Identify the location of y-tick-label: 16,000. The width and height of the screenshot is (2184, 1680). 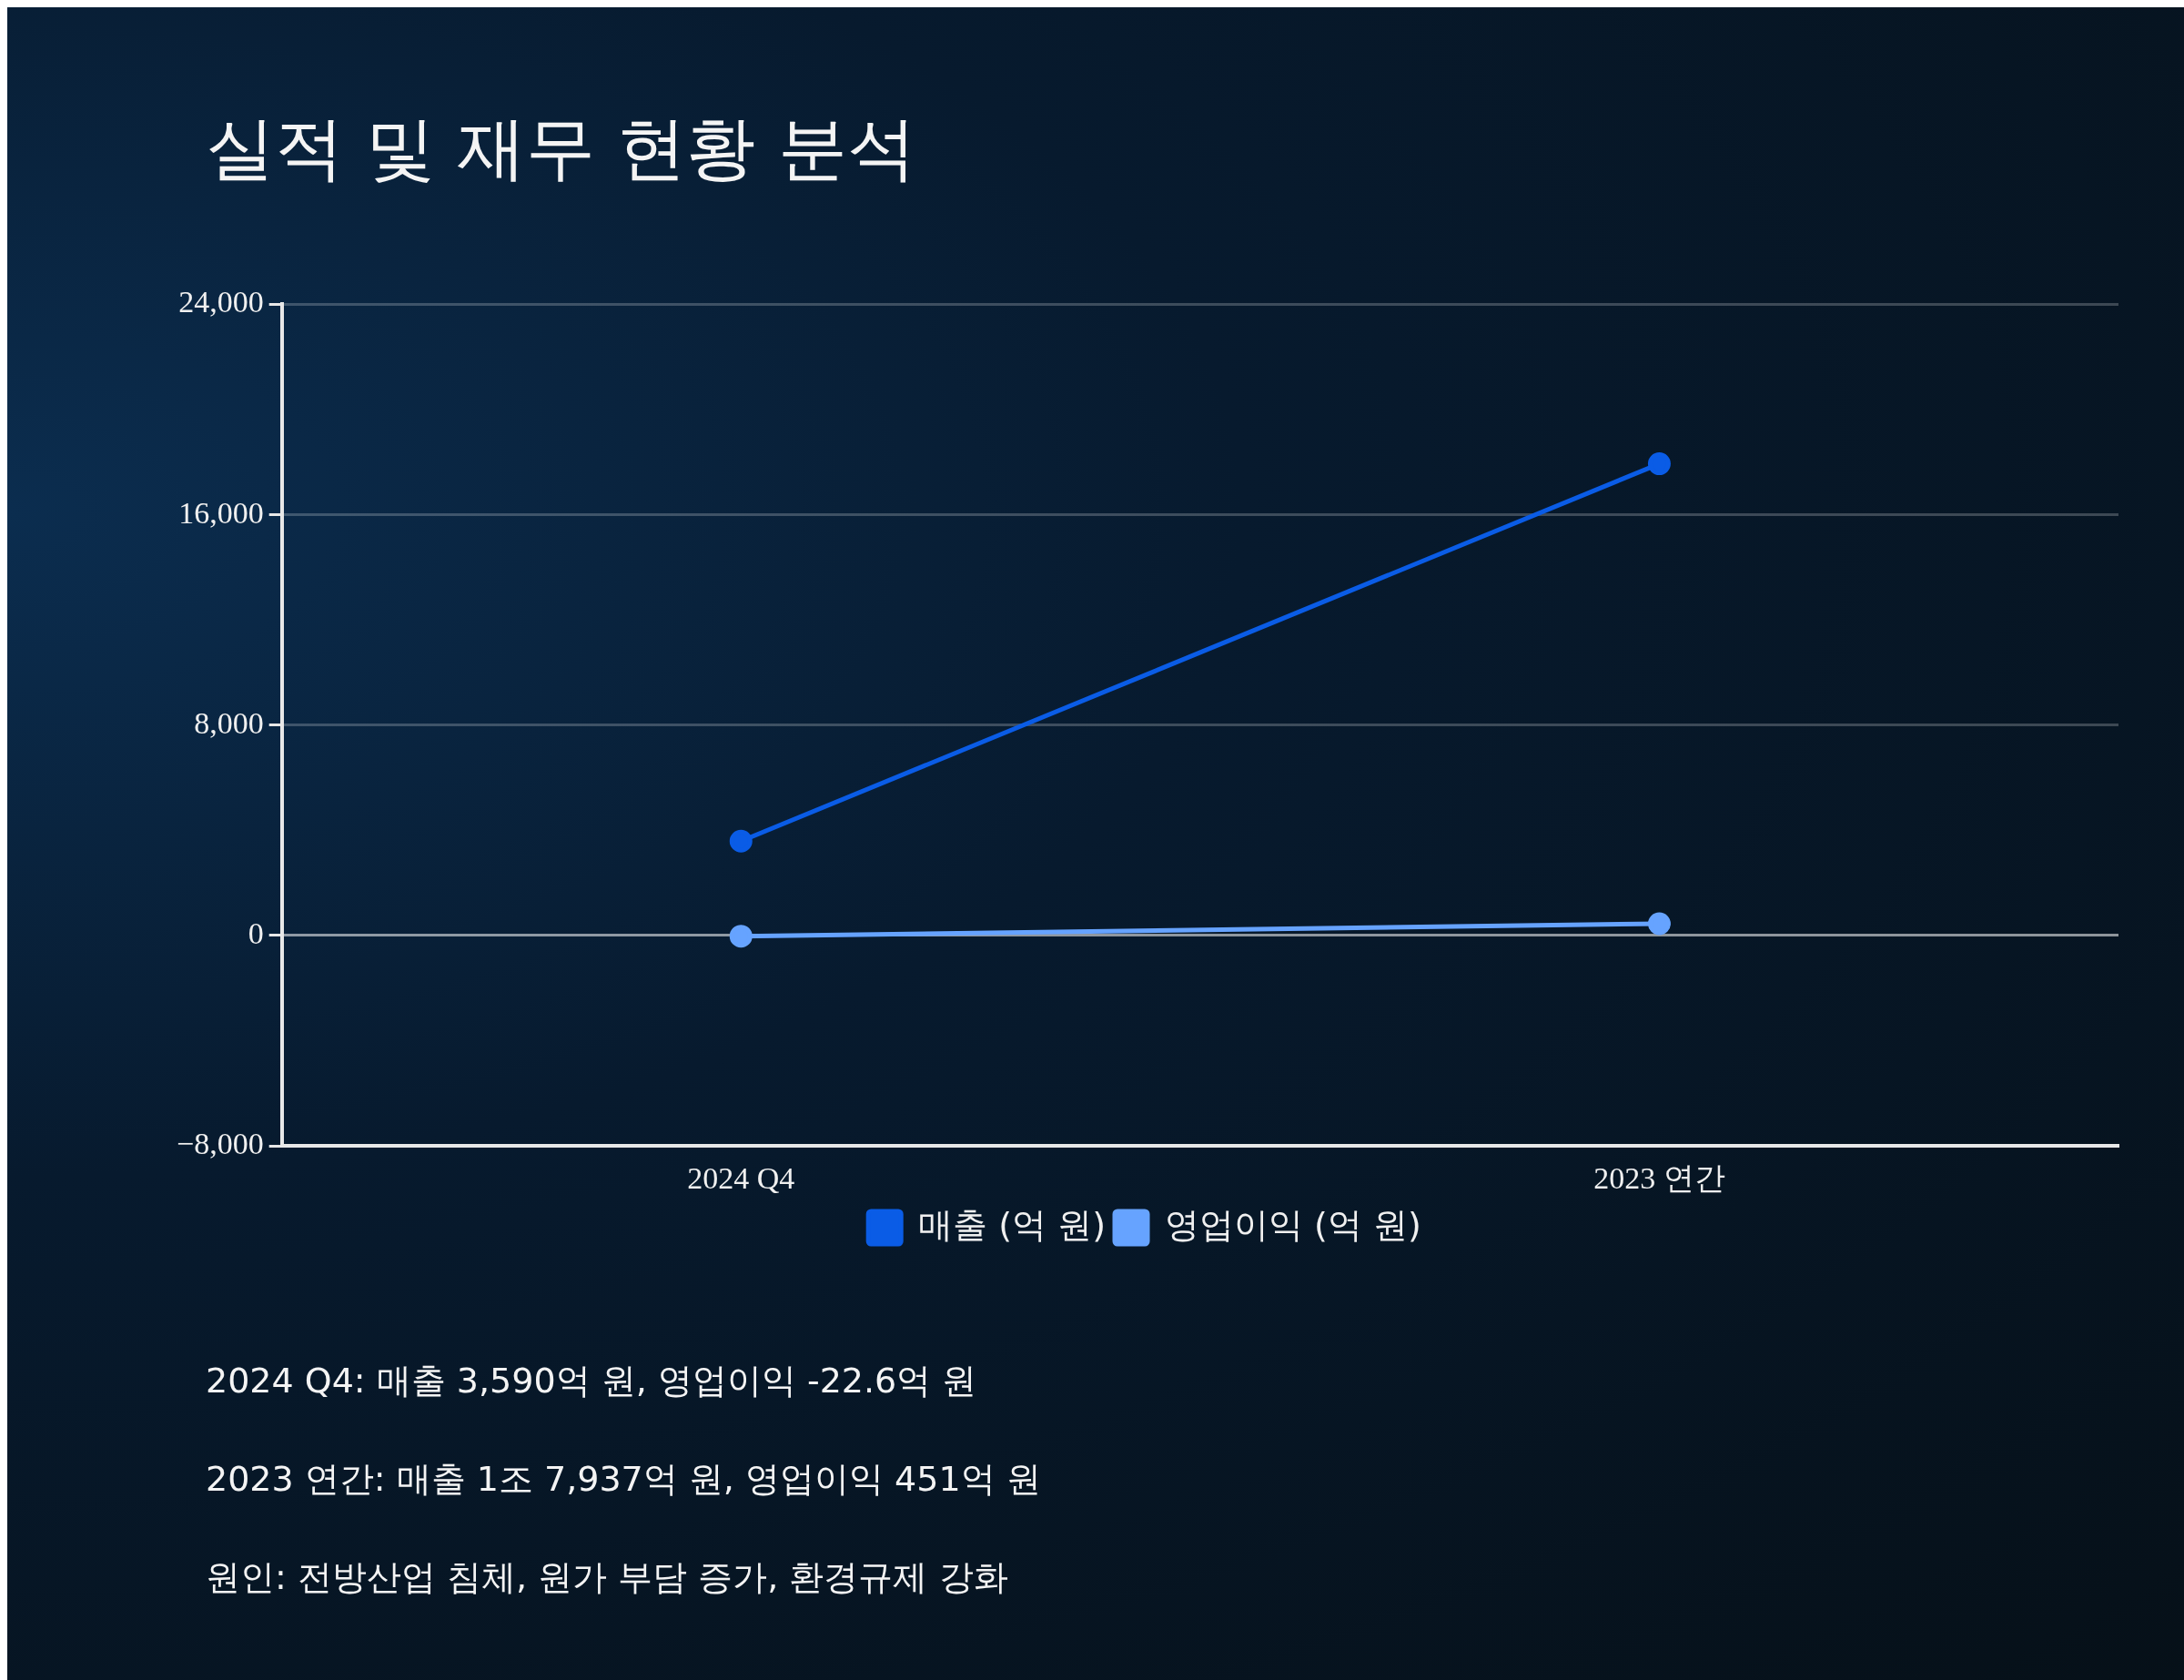
(221, 512).